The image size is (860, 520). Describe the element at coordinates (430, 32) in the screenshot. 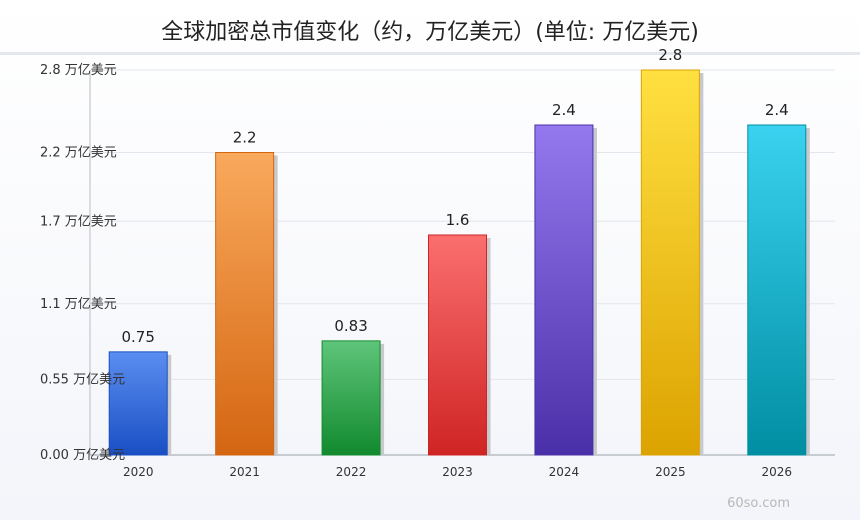

I see `chart-title: 全球加密总市值变化（约，万亿美元）(单位: 万亿美元)` at that location.